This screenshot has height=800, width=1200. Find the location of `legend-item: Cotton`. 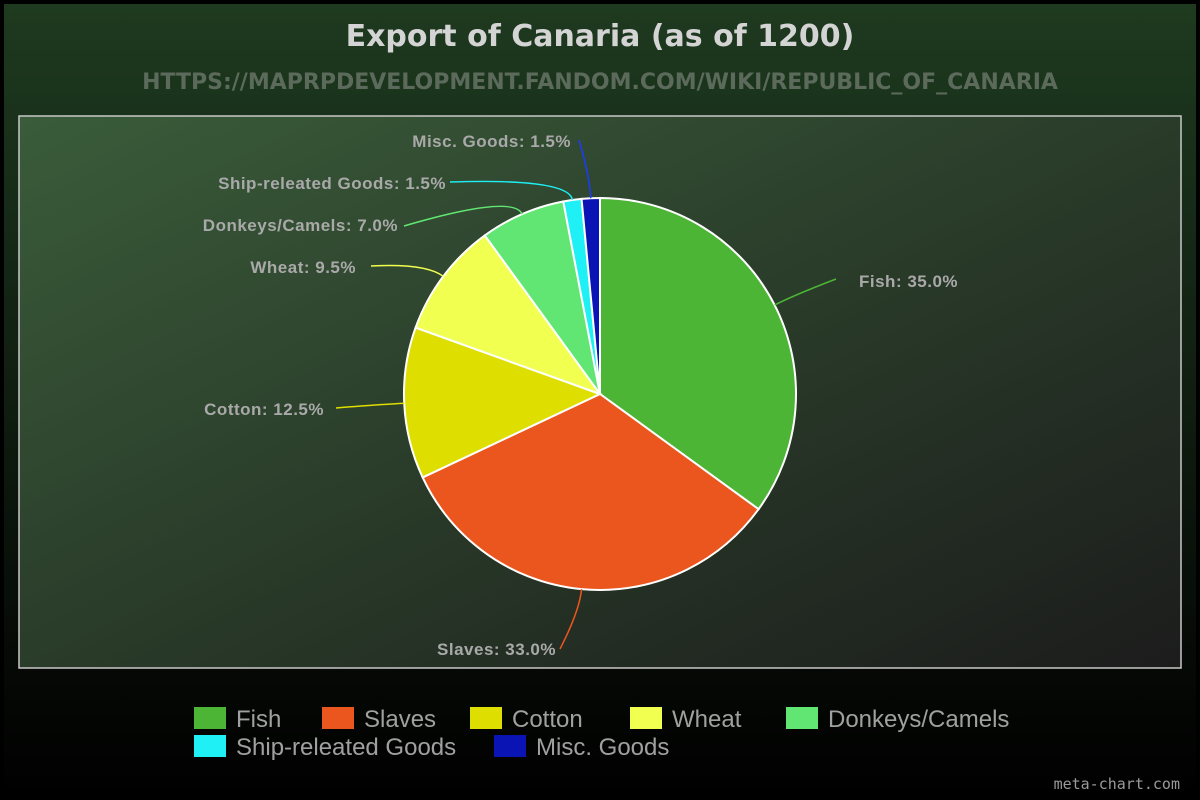

legend-item: Cotton is located at coordinates (526, 719).